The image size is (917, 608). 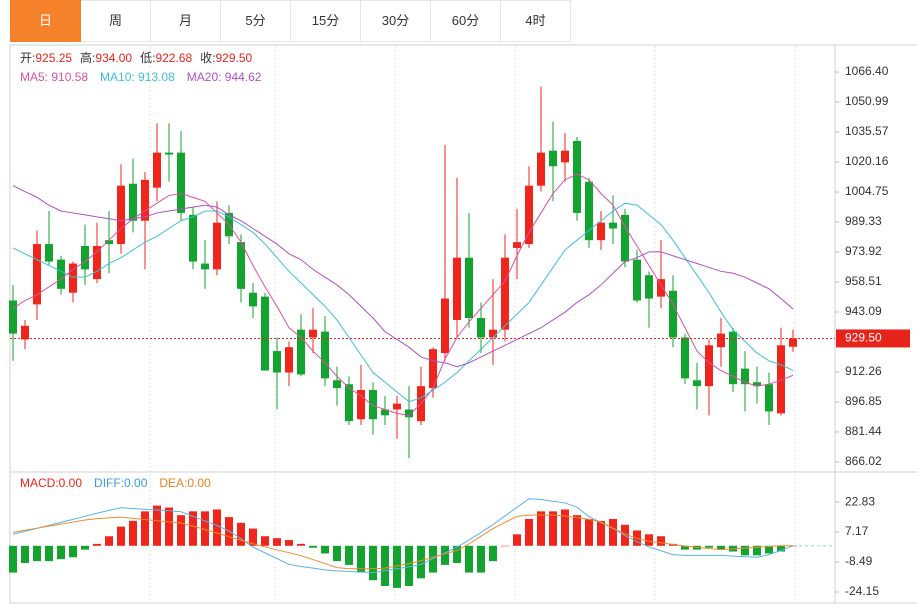 What do you see at coordinates (39, 483) in the screenshot?
I see `macd-label: MACD:` at bounding box center [39, 483].